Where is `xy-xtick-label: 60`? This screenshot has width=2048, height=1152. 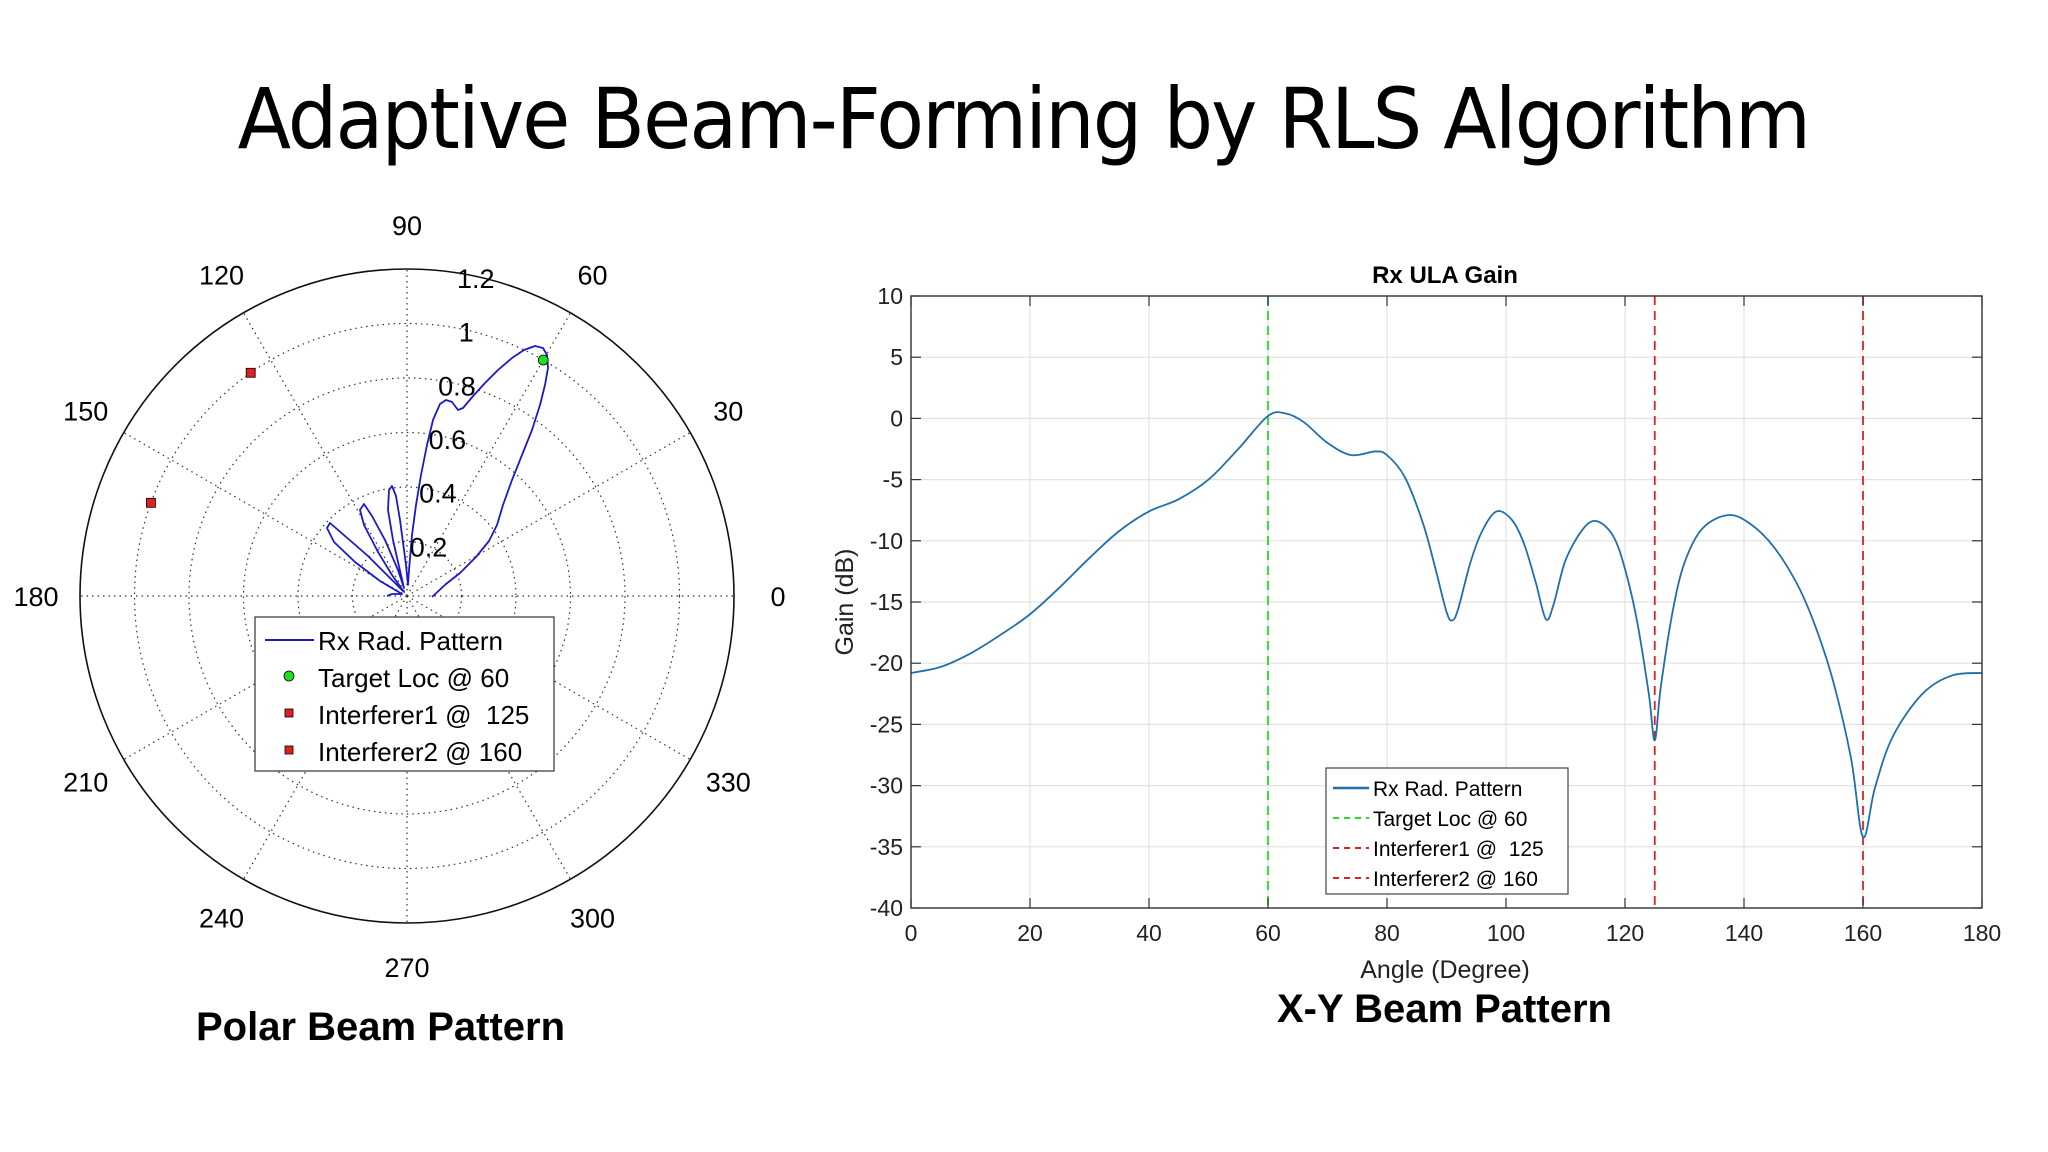
xy-xtick-label: 60 is located at coordinates (1268, 933).